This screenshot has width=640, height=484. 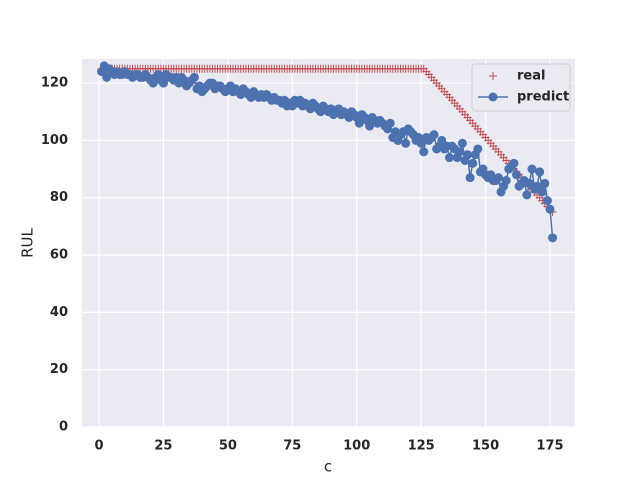 I want to click on x-tick-label: 175, so click(x=549, y=446).